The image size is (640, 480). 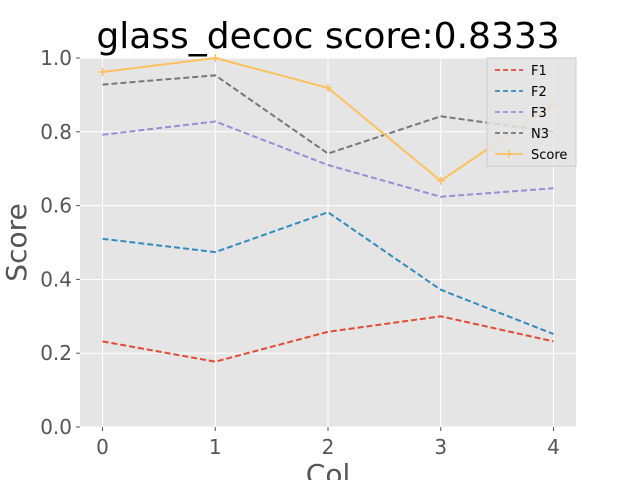 What do you see at coordinates (521, 113) in the screenshot?
I see `legend-entry-f3: F3` at bounding box center [521, 113].